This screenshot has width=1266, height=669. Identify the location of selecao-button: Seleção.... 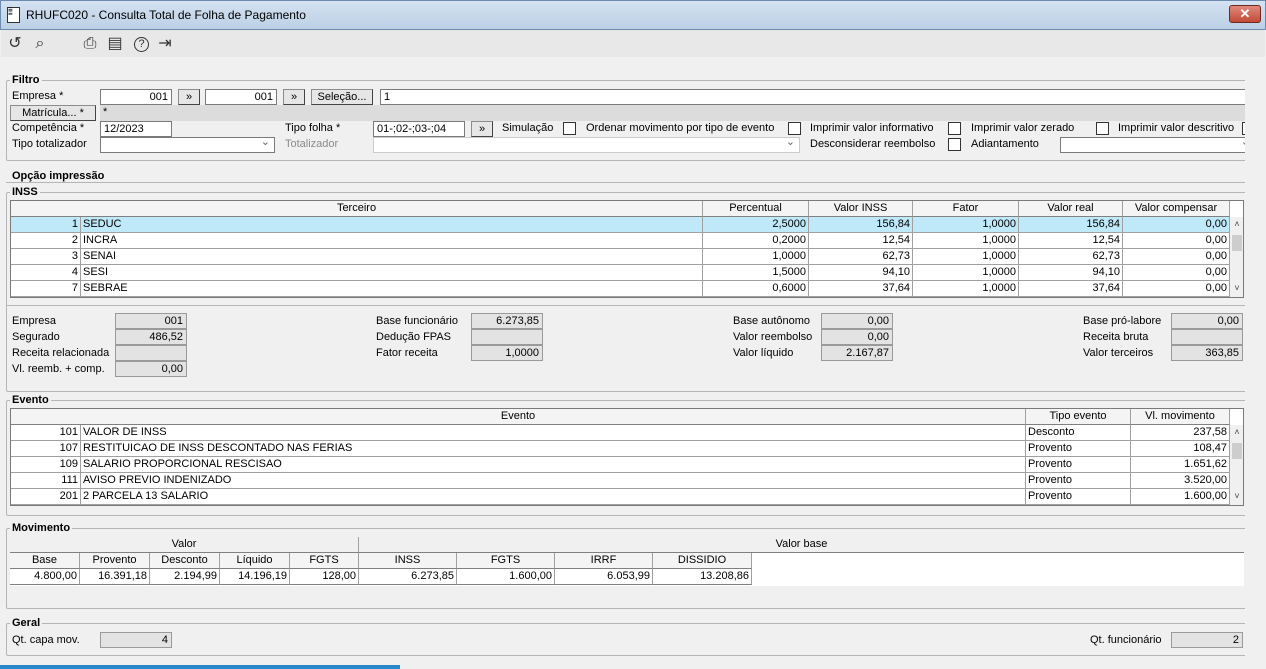
(342, 97).